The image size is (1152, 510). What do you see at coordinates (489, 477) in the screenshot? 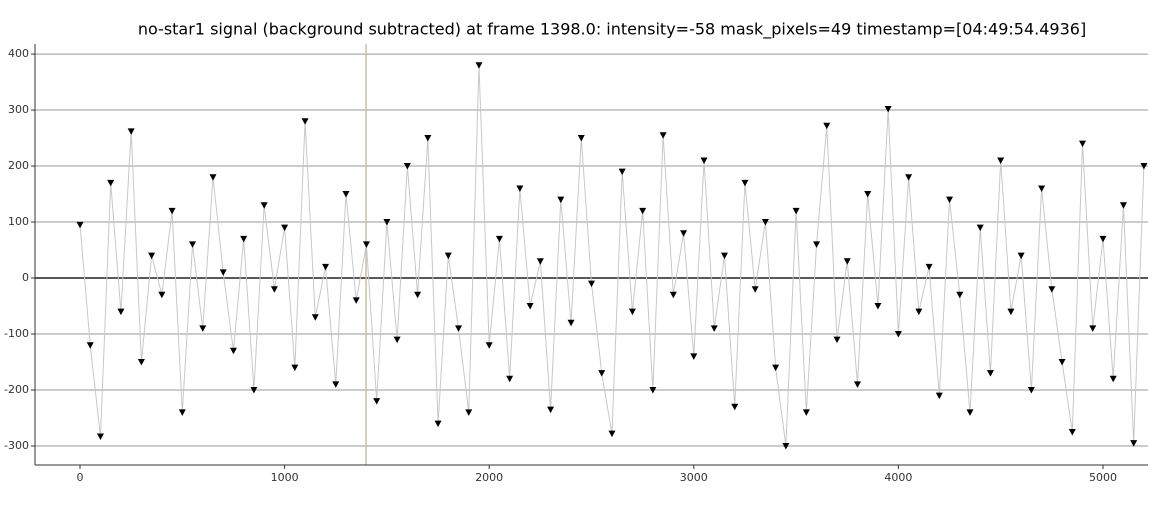
I see `x-tick-label: 2000` at bounding box center [489, 477].